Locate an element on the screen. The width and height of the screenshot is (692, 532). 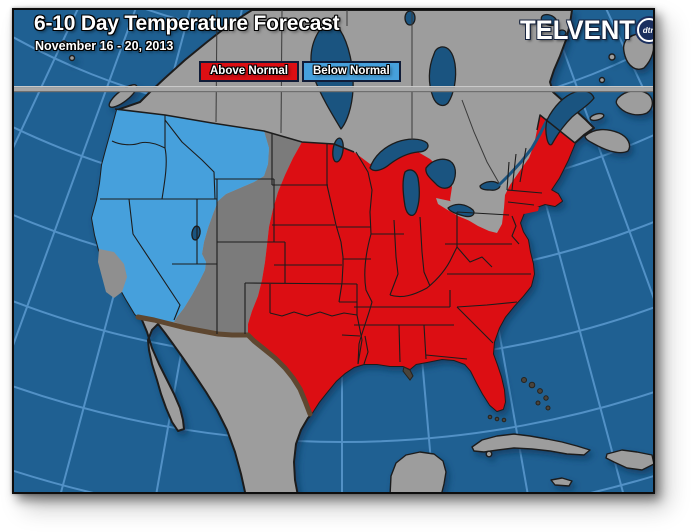
yucatan-peninsula is located at coordinates (418, 471).